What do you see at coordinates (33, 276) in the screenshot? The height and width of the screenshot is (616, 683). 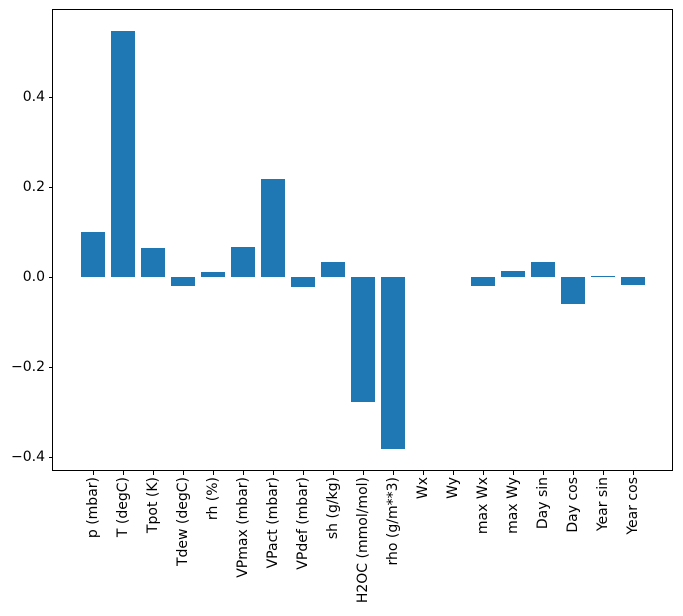 I see `y-tick-label: 0.0` at bounding box center [33, 276].